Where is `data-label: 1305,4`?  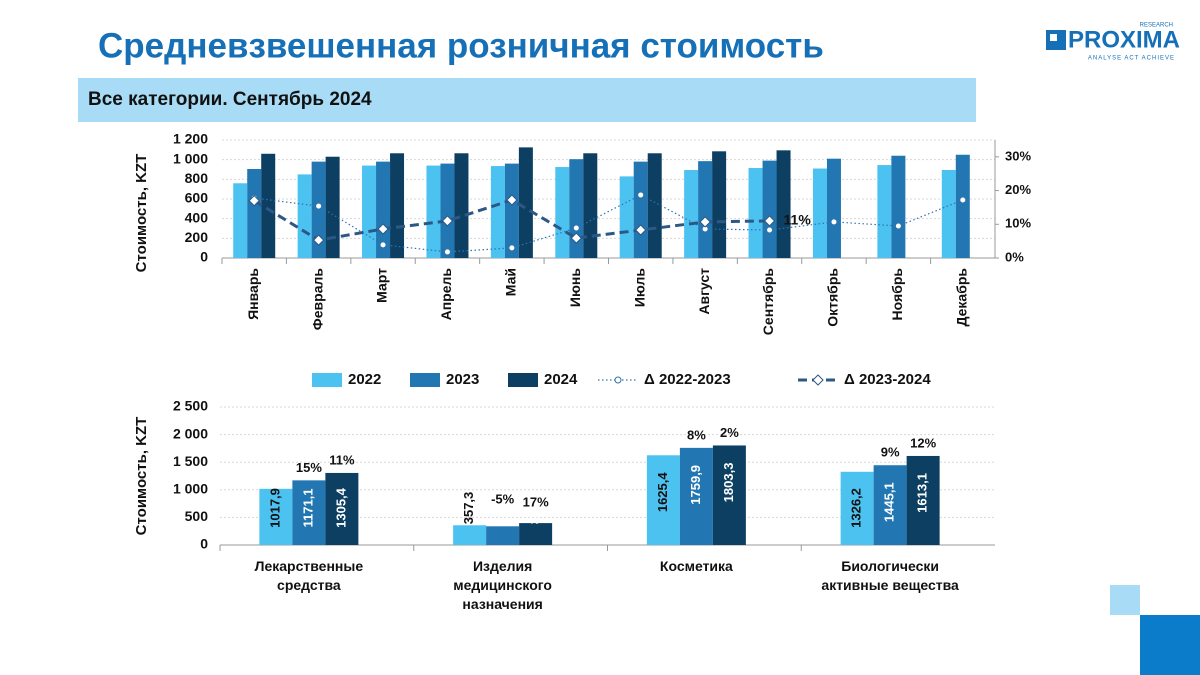
data-label: 1305,4 is located at coordinates (340, 507).